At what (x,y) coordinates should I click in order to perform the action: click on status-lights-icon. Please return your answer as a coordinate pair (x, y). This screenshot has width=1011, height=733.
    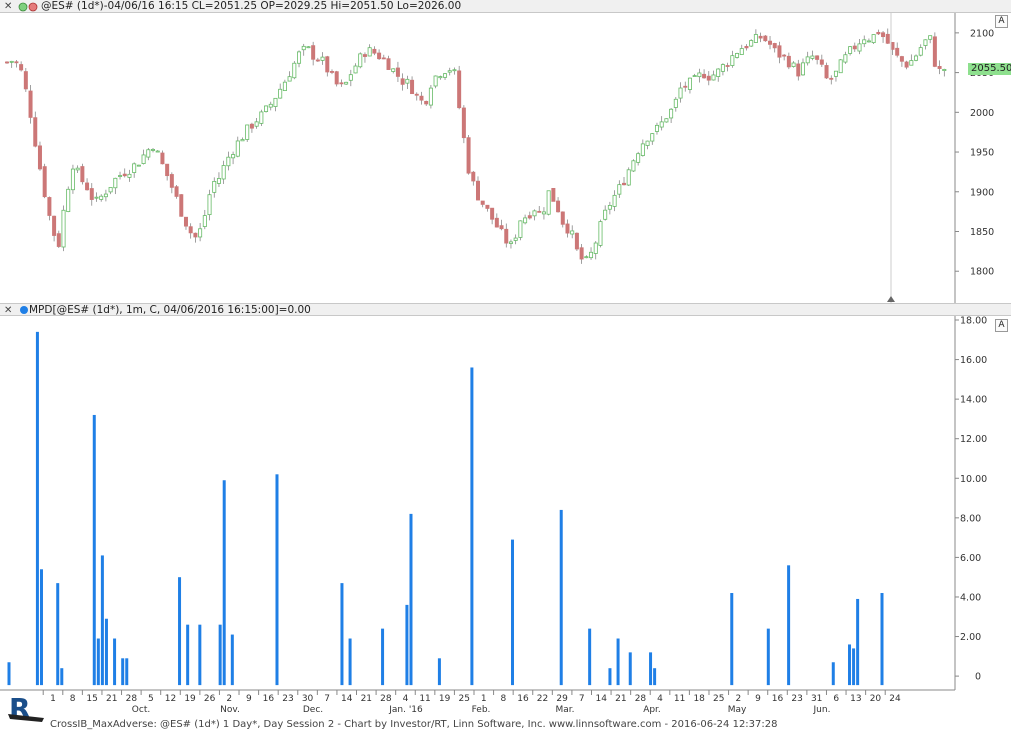
    Looking at the image, I should click on (28, 7).